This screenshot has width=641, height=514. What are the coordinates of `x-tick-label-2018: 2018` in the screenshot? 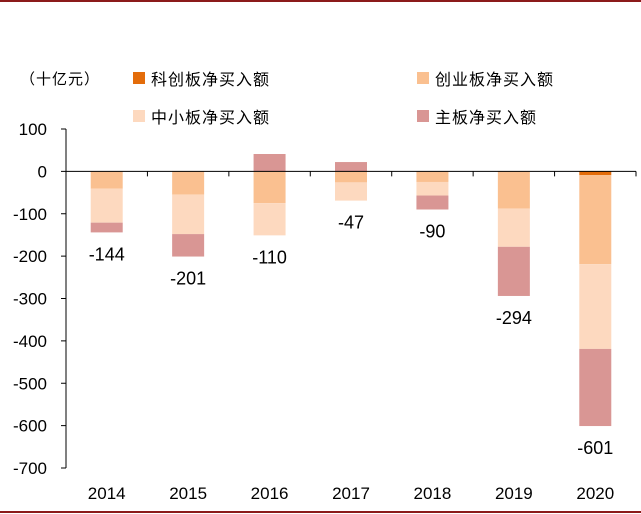 It's located at (433, 493).